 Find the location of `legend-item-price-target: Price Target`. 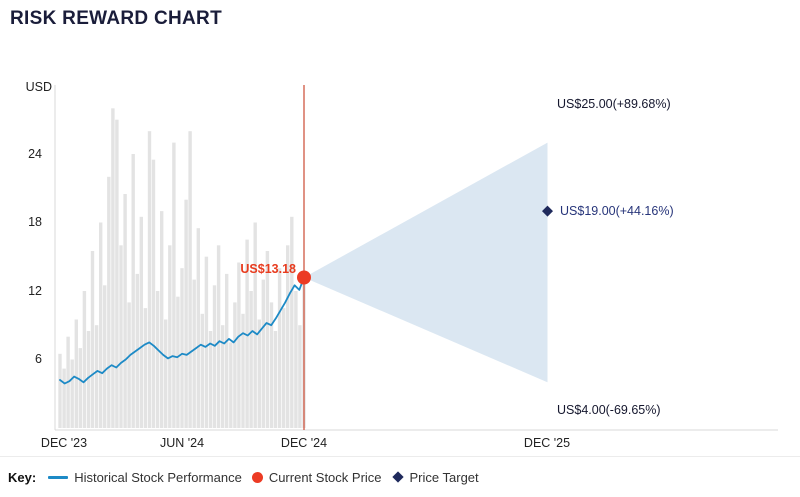

legend-item-price-target: Price Target is located at coordinates (435, 477).